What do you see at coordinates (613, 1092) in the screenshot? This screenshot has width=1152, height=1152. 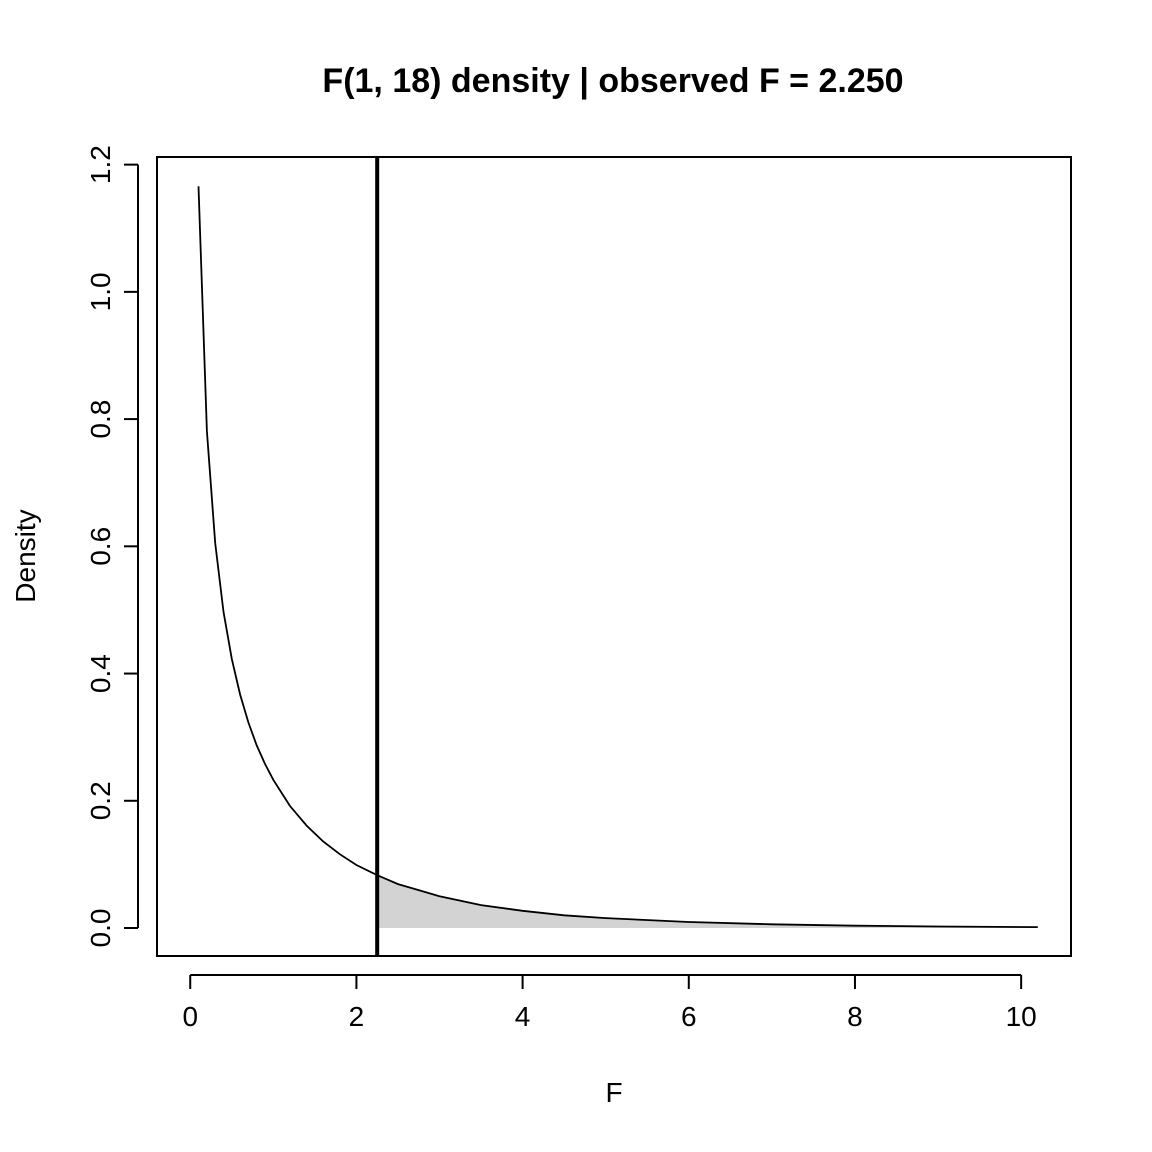 I see `x-axis-label: F` at bounding box center [613, 1092].